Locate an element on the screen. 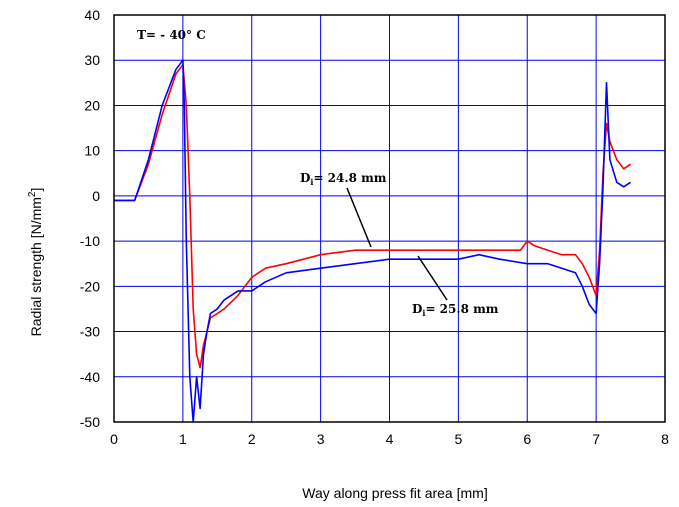 The width and height of the screenshot is (679, 507). x-axis-label: Way along press fit area [mm] is located at coordinates (394, 493).